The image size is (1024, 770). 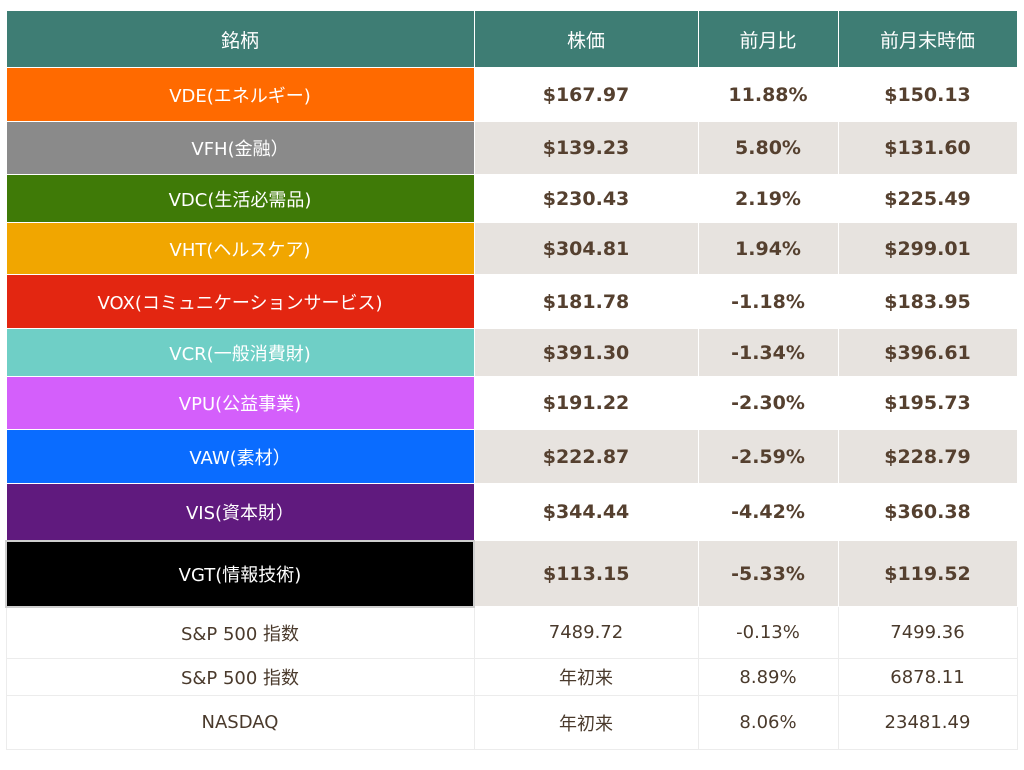 I want to click on sector-change: -1.34%, so click(x=768, y=352).